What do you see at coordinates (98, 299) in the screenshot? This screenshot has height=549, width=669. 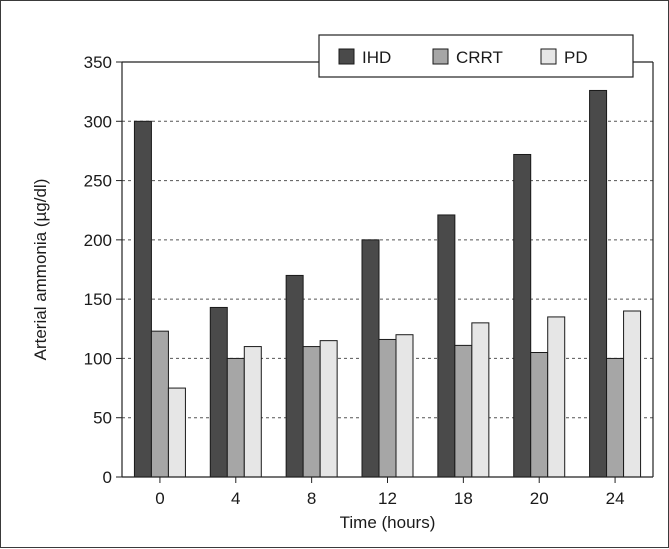 I see `y-tick-label: 150` at bounding box center [98, 299].